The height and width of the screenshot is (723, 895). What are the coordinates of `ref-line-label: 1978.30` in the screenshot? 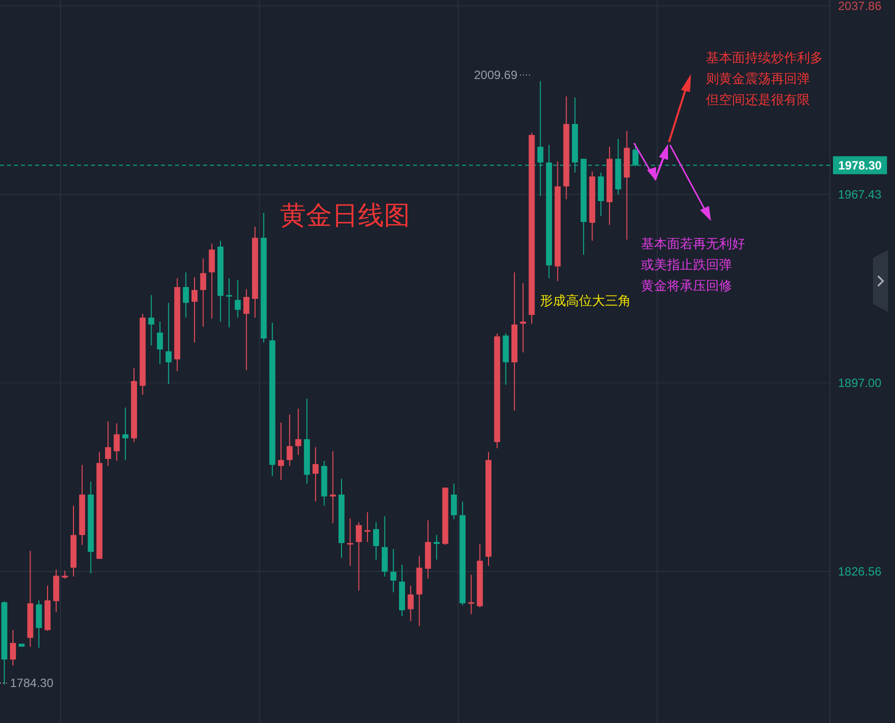 It's located at (860, 165).